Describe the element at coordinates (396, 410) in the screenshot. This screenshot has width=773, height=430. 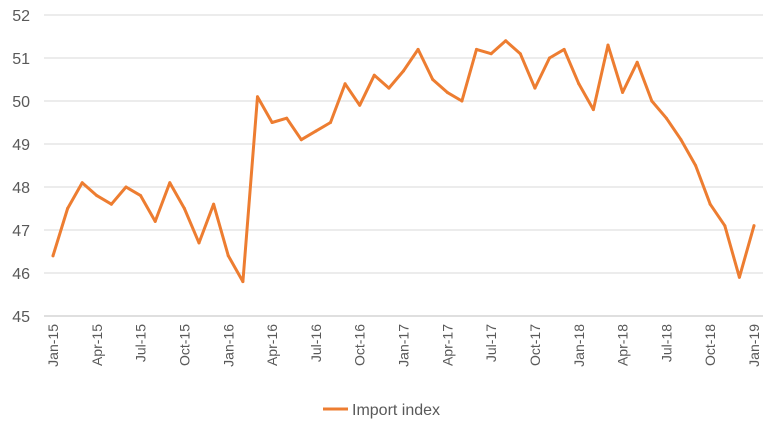
I see `legend-label: Import index` at that location.